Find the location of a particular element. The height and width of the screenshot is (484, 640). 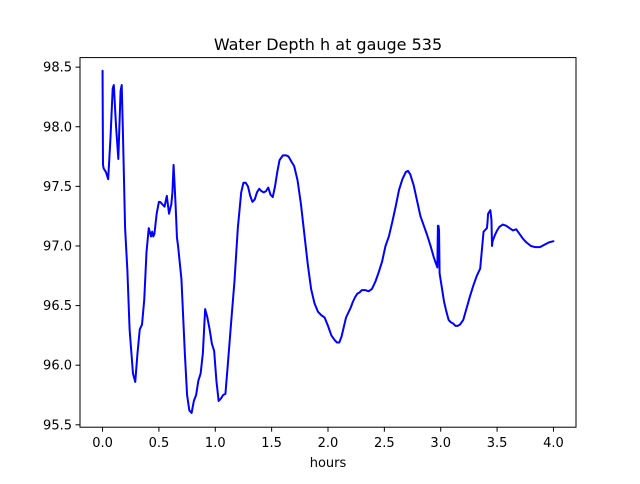

x-tick-label: 3.5 is located at coordinates (497, 443).